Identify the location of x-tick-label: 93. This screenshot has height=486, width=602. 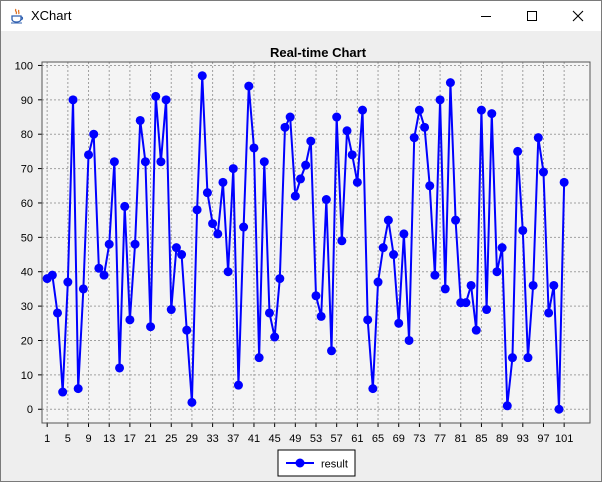
(523, 439).